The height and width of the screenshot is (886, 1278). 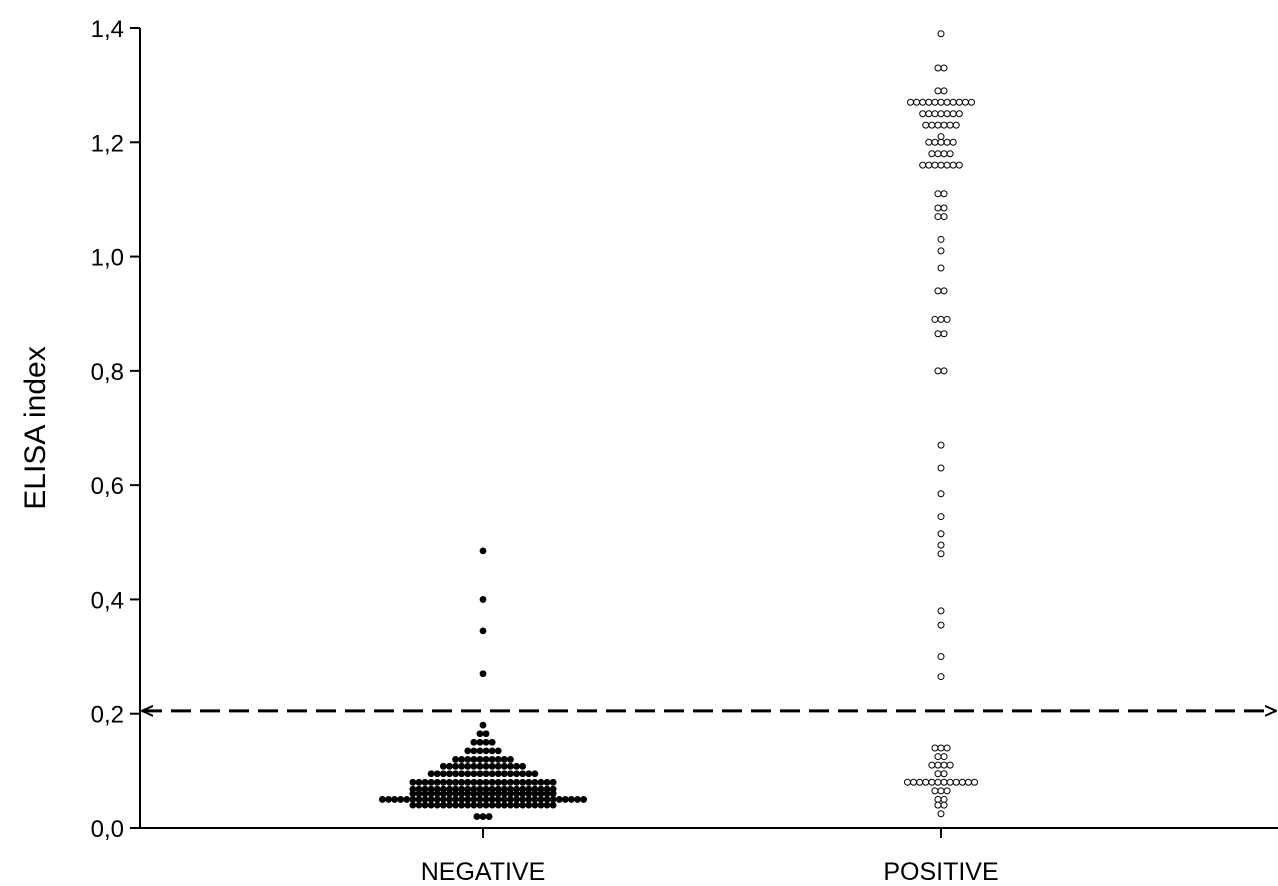 I want to click on series-negative, so click(x=483, y=683).